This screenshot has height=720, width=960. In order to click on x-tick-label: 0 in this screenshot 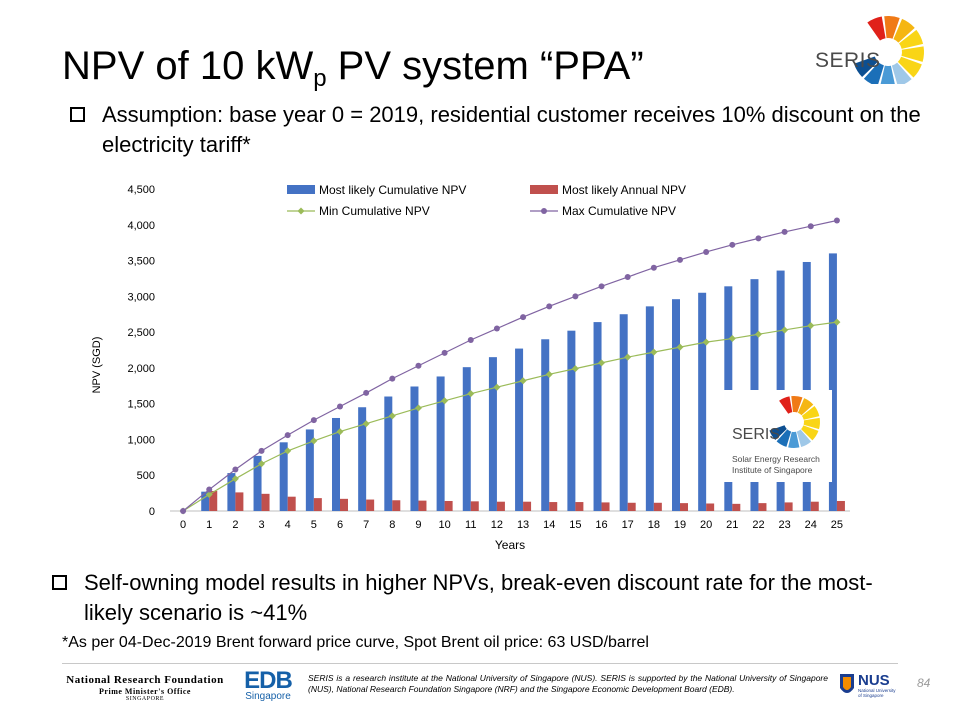, I will do `click(183, 525)`.